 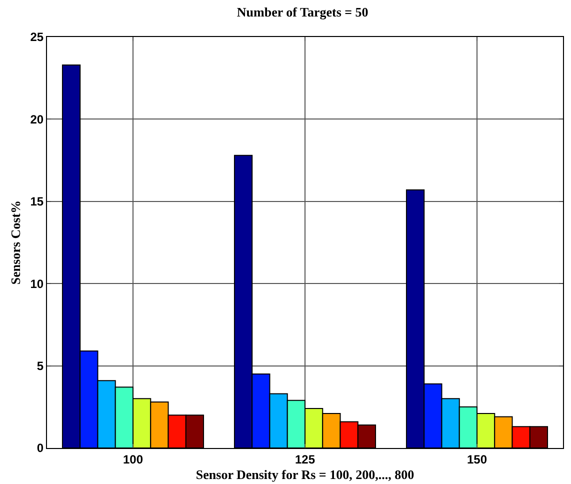 What do you see at coordinates (477, 459) in the screenshot?
I see `x-tick-label: 150` at bounding box center [477, 459].